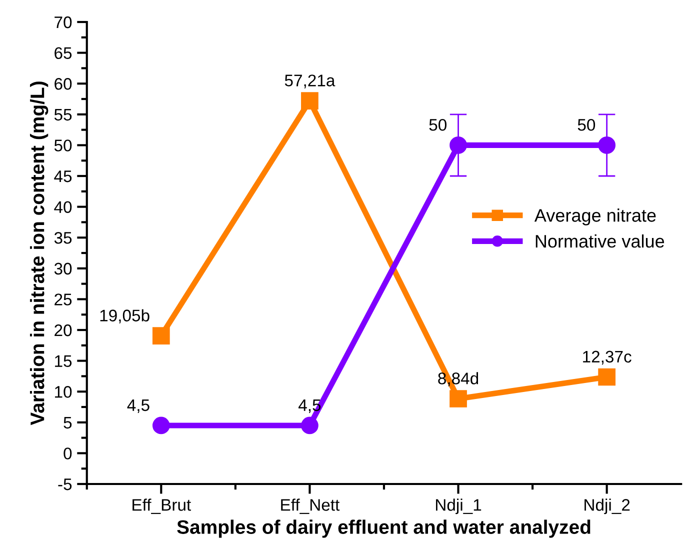  What do you see at coordinates (63, 146) in the screenshot?
I see `y-tick-label: 50` at bounding box center [63, 146].